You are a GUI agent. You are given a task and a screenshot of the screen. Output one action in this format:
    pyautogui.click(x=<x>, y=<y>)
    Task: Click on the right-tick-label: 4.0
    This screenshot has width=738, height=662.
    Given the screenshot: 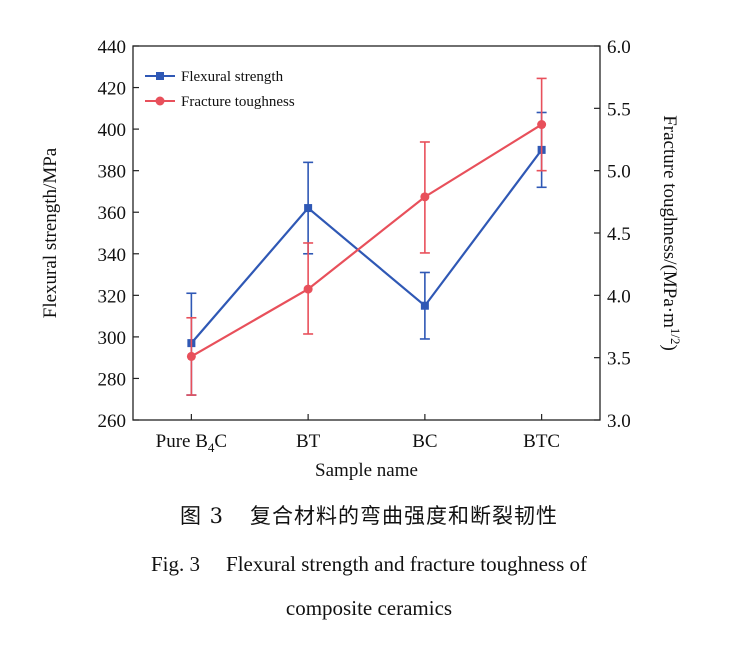 What is the action you would take?
    pyautogui.click(x=619, y=296)
    